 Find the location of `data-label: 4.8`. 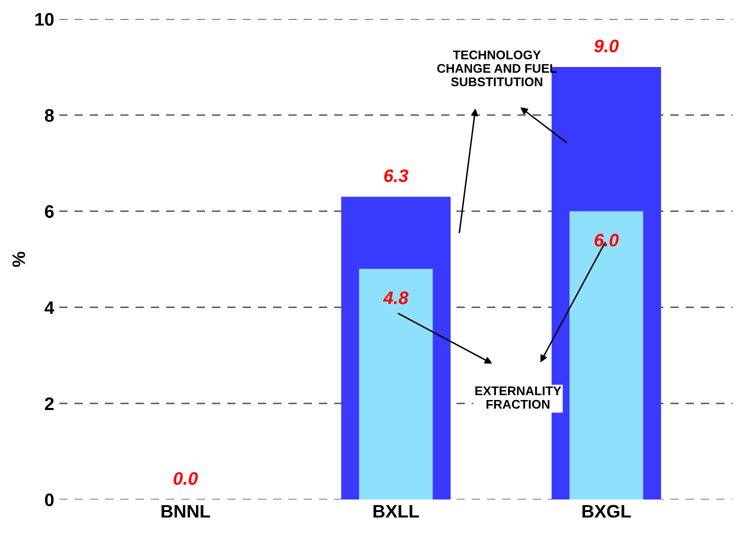

data-label: 4.8 is located at coordinates (395, 297).